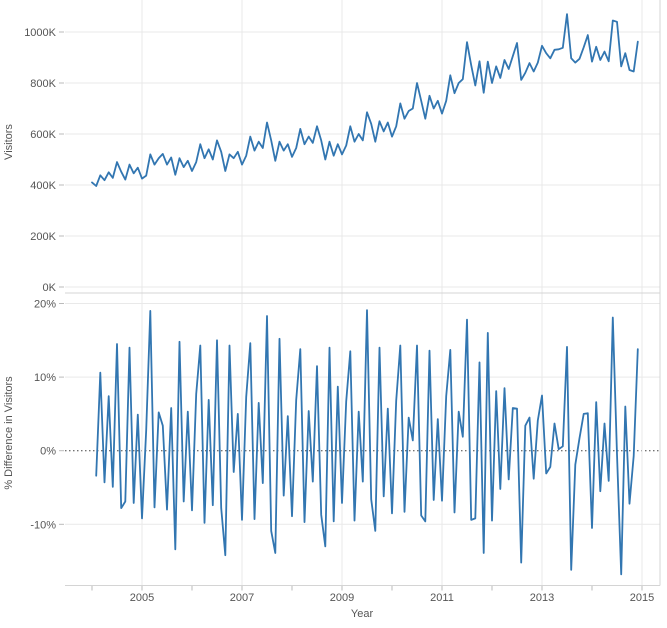  I want to click on y-tick-label: 10%, so click(45, 378).